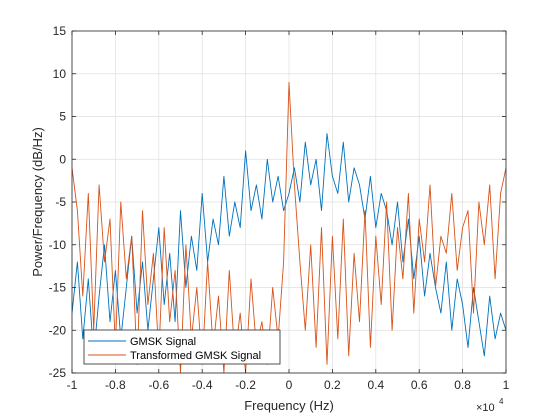  Describe the element at coordinates (289, 405) in the screenshot. I see `x-axis-label: Frequency (Hz)` at that location.